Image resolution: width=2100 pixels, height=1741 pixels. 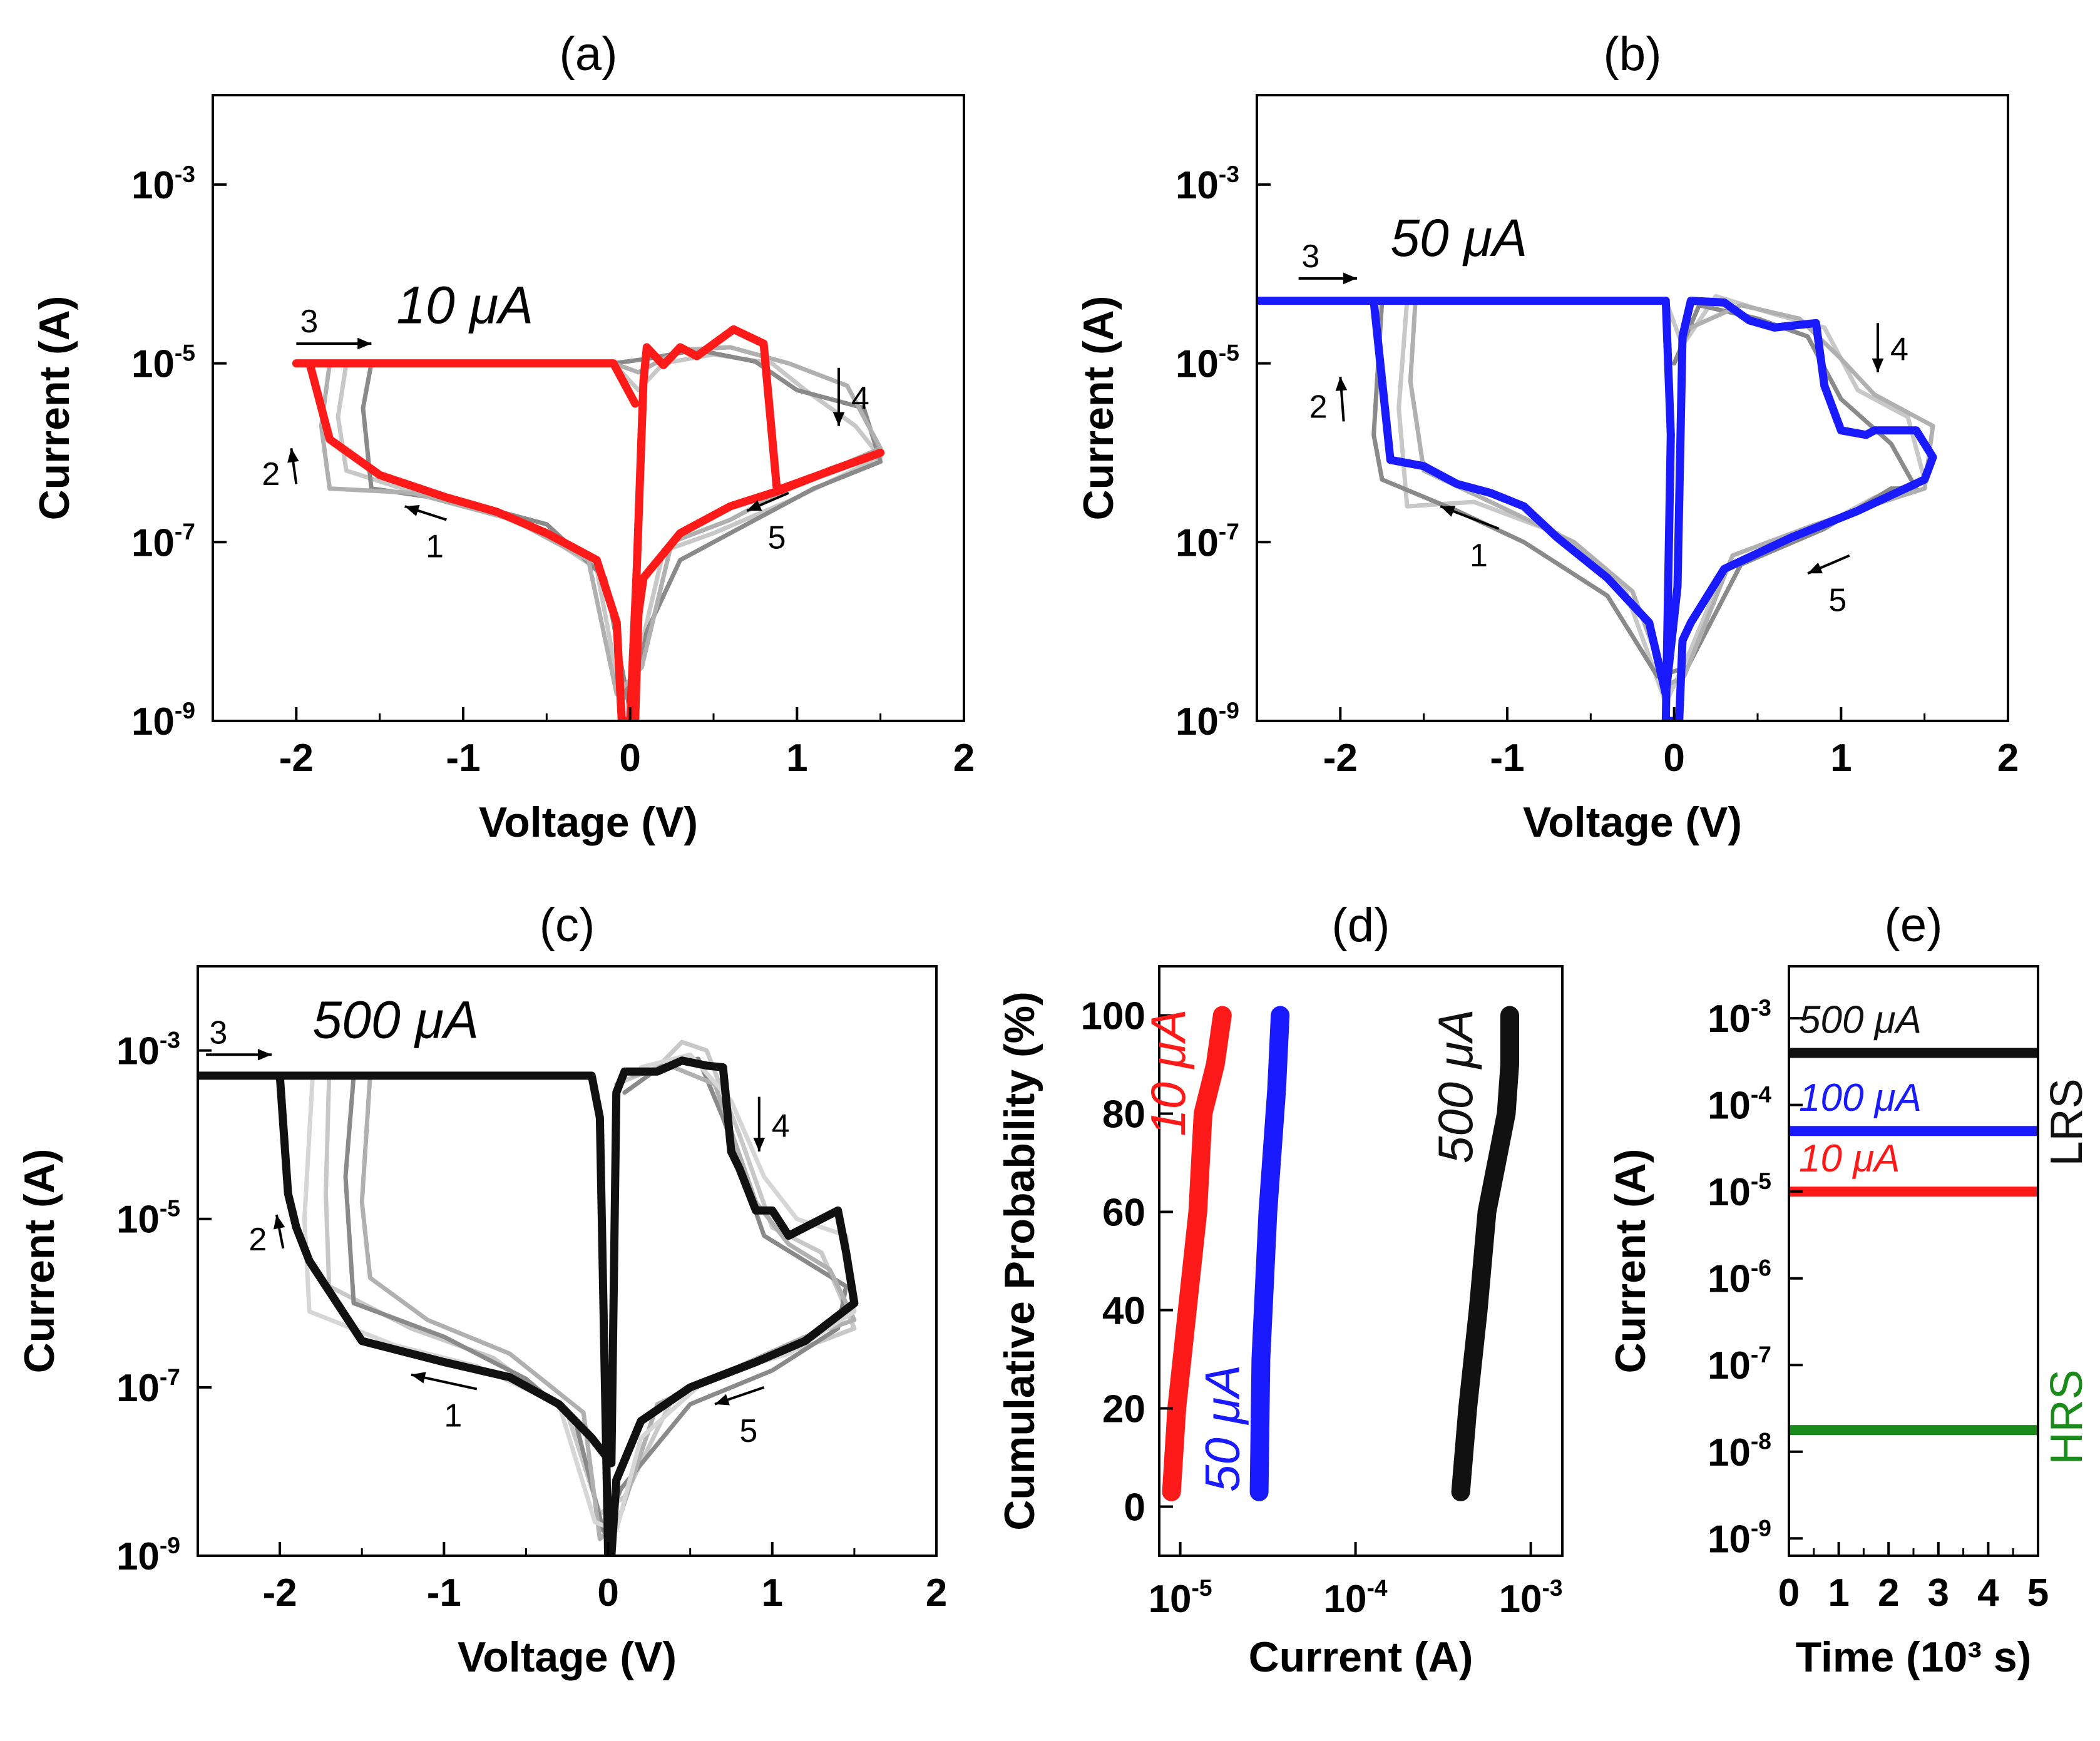 I want to click on y-tick-label: 10⁻⁶, so click(x=1739, y=1278).